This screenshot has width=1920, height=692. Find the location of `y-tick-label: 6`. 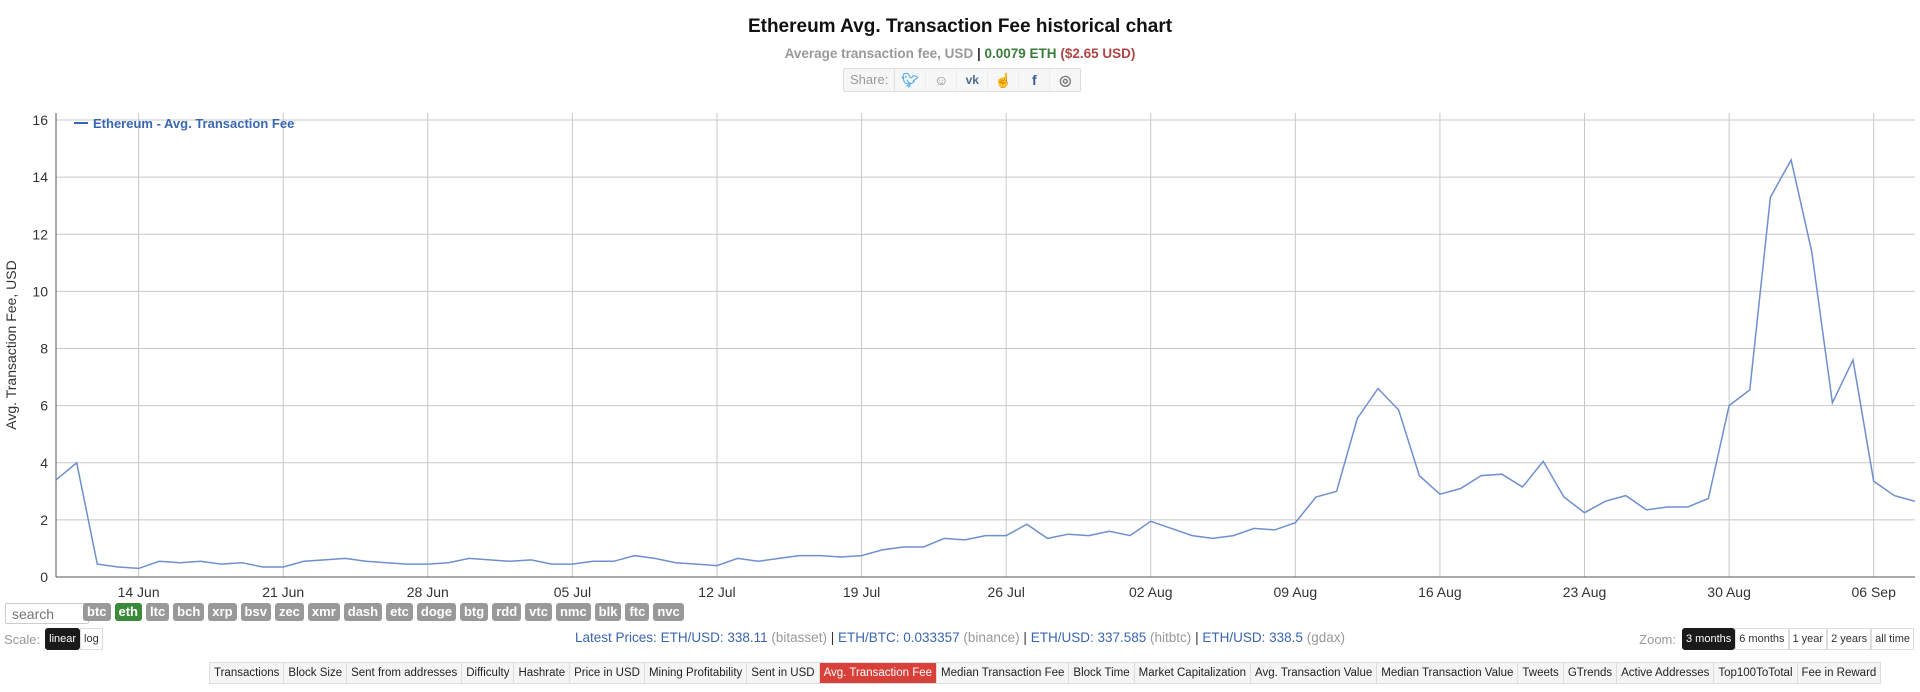

y-tick-label: 6 is located at coordinates (44, 406).